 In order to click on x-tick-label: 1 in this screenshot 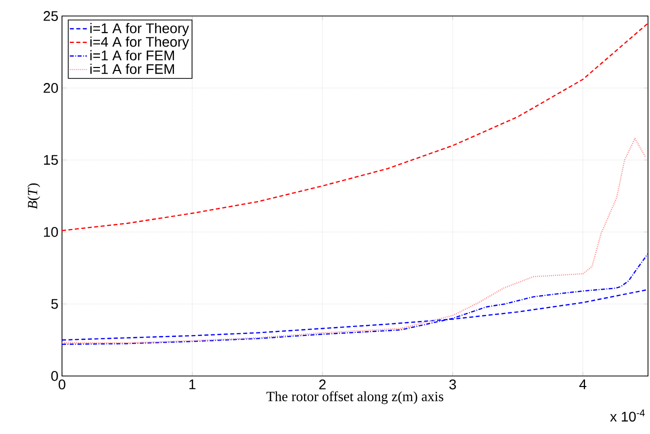, I will do `click(192, 385)`.